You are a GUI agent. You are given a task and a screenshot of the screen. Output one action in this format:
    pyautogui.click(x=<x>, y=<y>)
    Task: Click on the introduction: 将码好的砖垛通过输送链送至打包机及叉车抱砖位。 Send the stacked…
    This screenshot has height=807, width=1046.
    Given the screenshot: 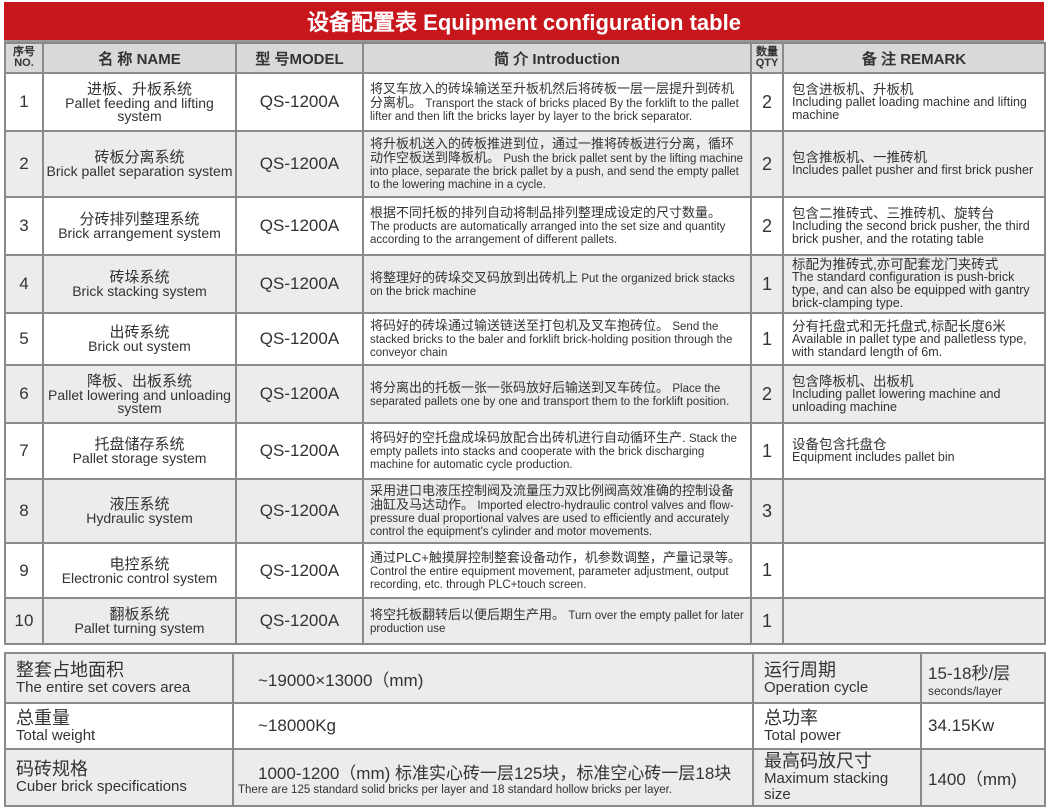 What is the action you would take?
    pyautogui.click(x=557, y=339)
    